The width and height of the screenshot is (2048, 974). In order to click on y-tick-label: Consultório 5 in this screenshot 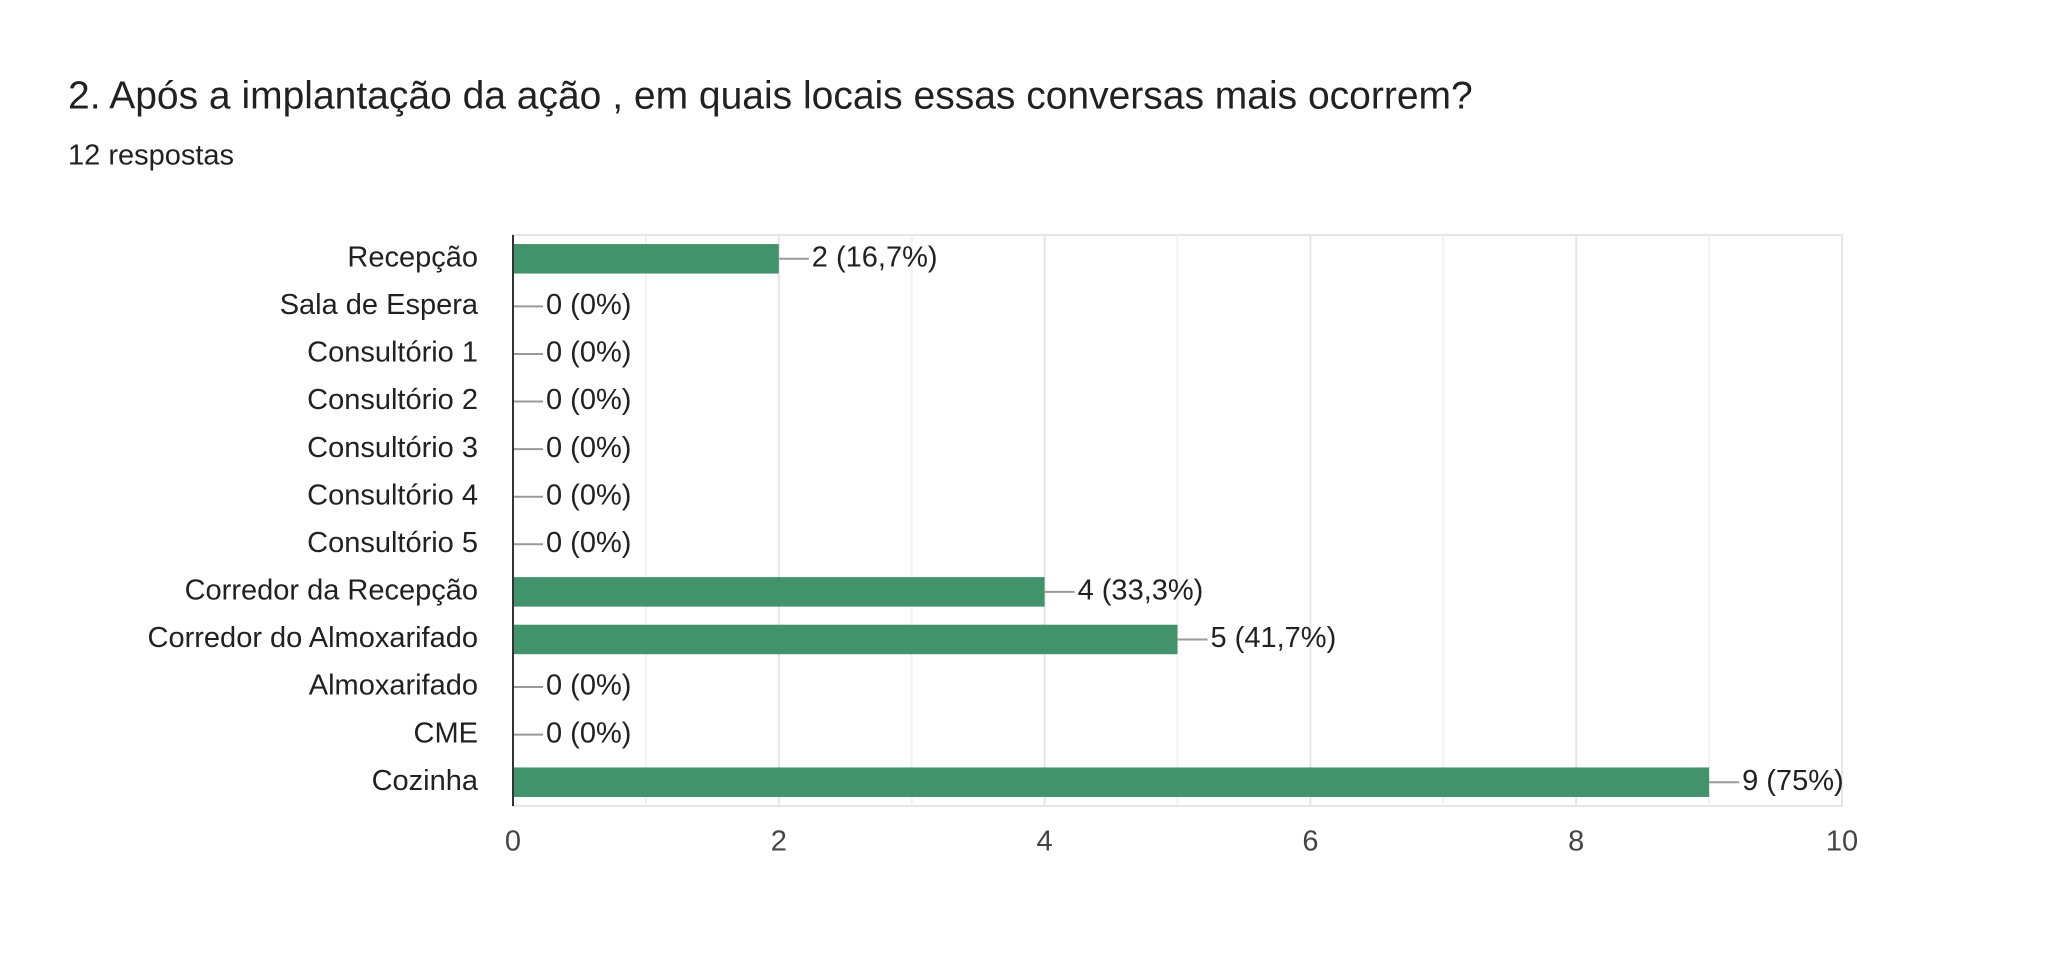, I will do `click(392, 543)`.